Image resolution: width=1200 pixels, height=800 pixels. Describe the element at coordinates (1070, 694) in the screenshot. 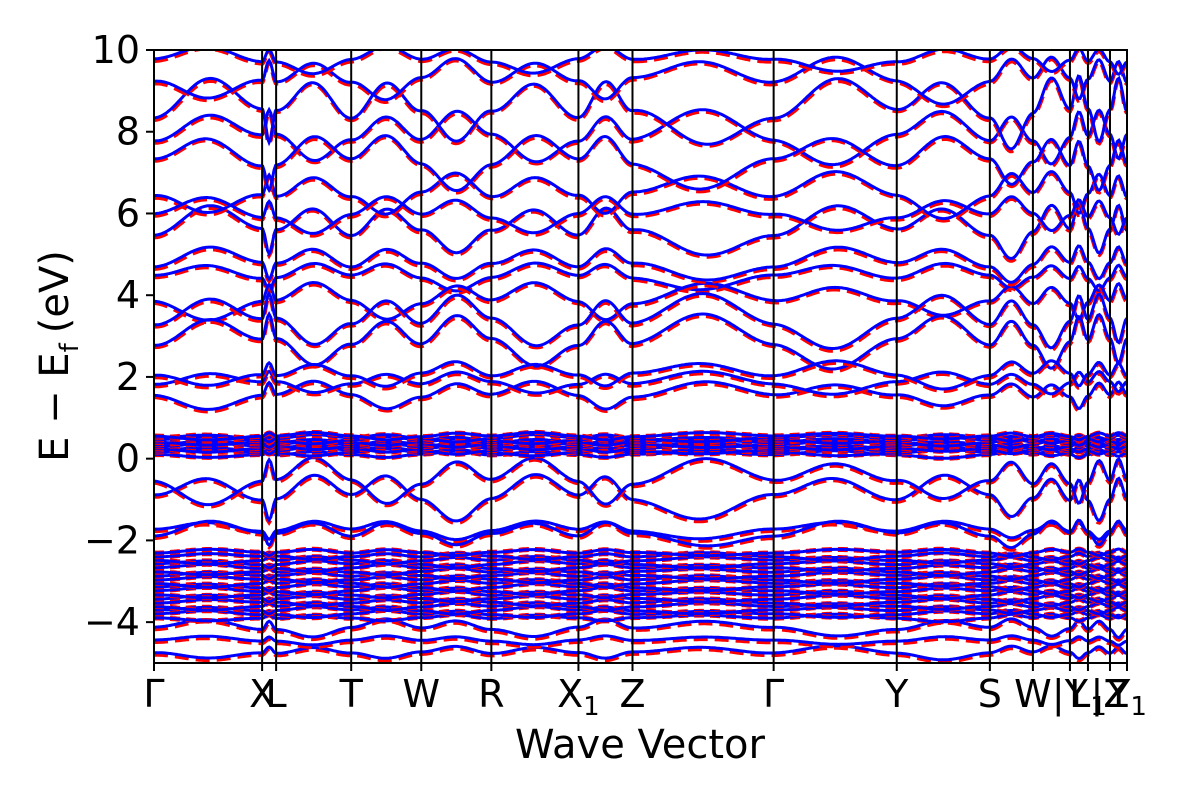

I see `x-tick-label-12: |Y` at that location.